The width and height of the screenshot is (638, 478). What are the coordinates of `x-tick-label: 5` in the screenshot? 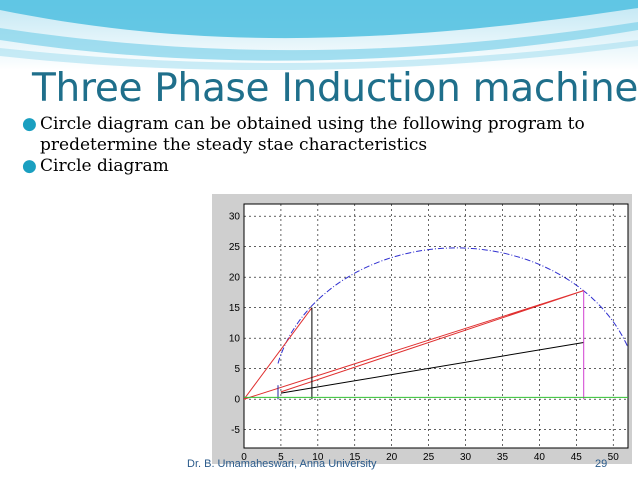 It's located at (281, 457).